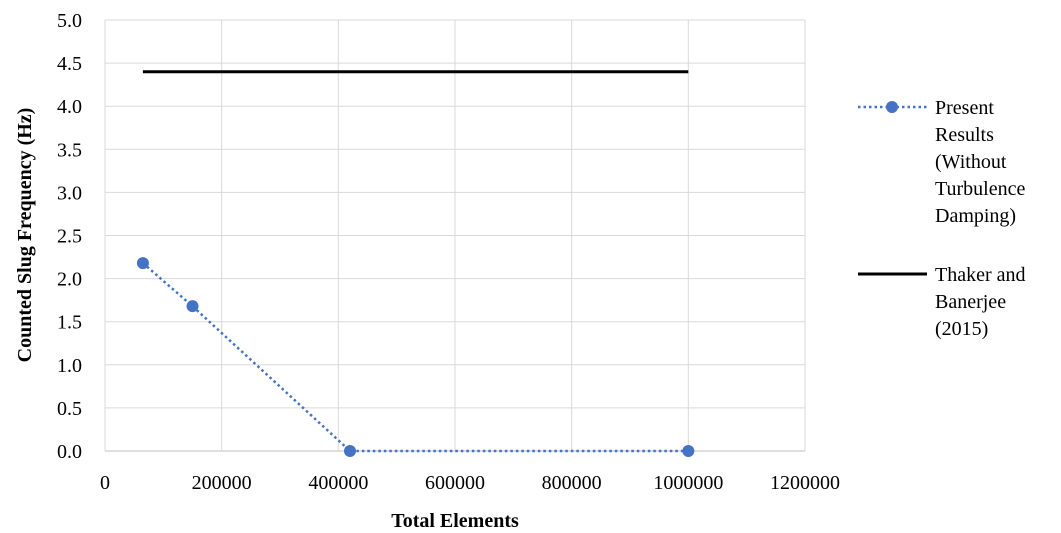  I want to click on y-tick-label: 4.0, so click(69, 107).